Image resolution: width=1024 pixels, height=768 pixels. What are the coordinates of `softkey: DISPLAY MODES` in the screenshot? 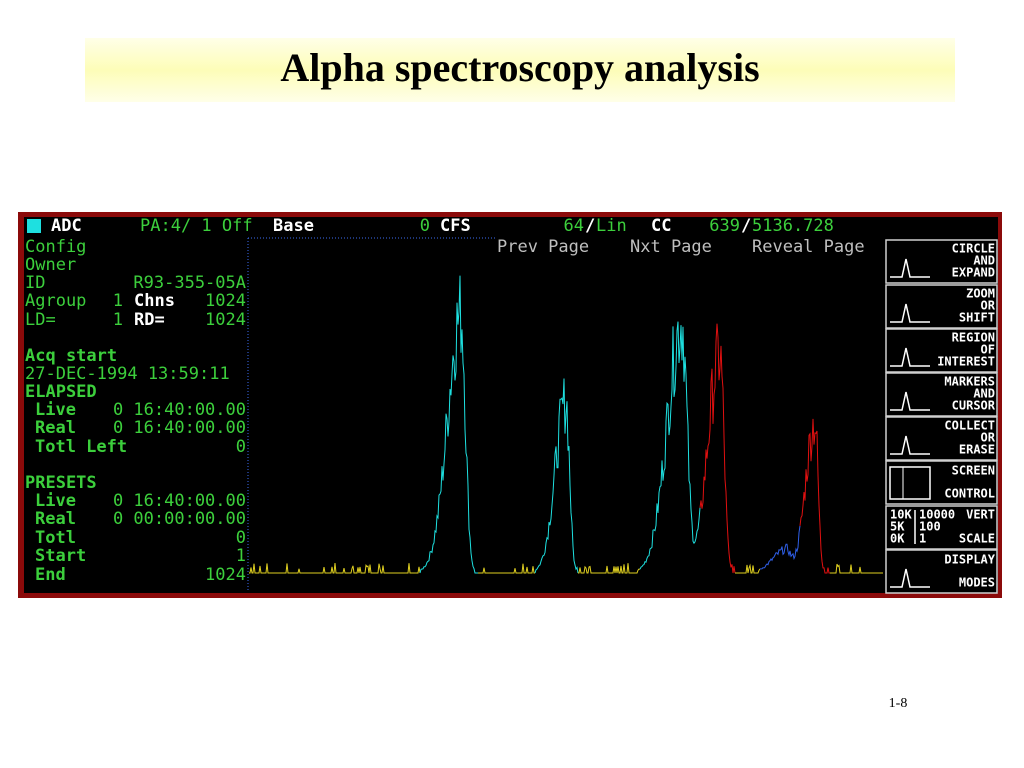 It's located at (941, 571).